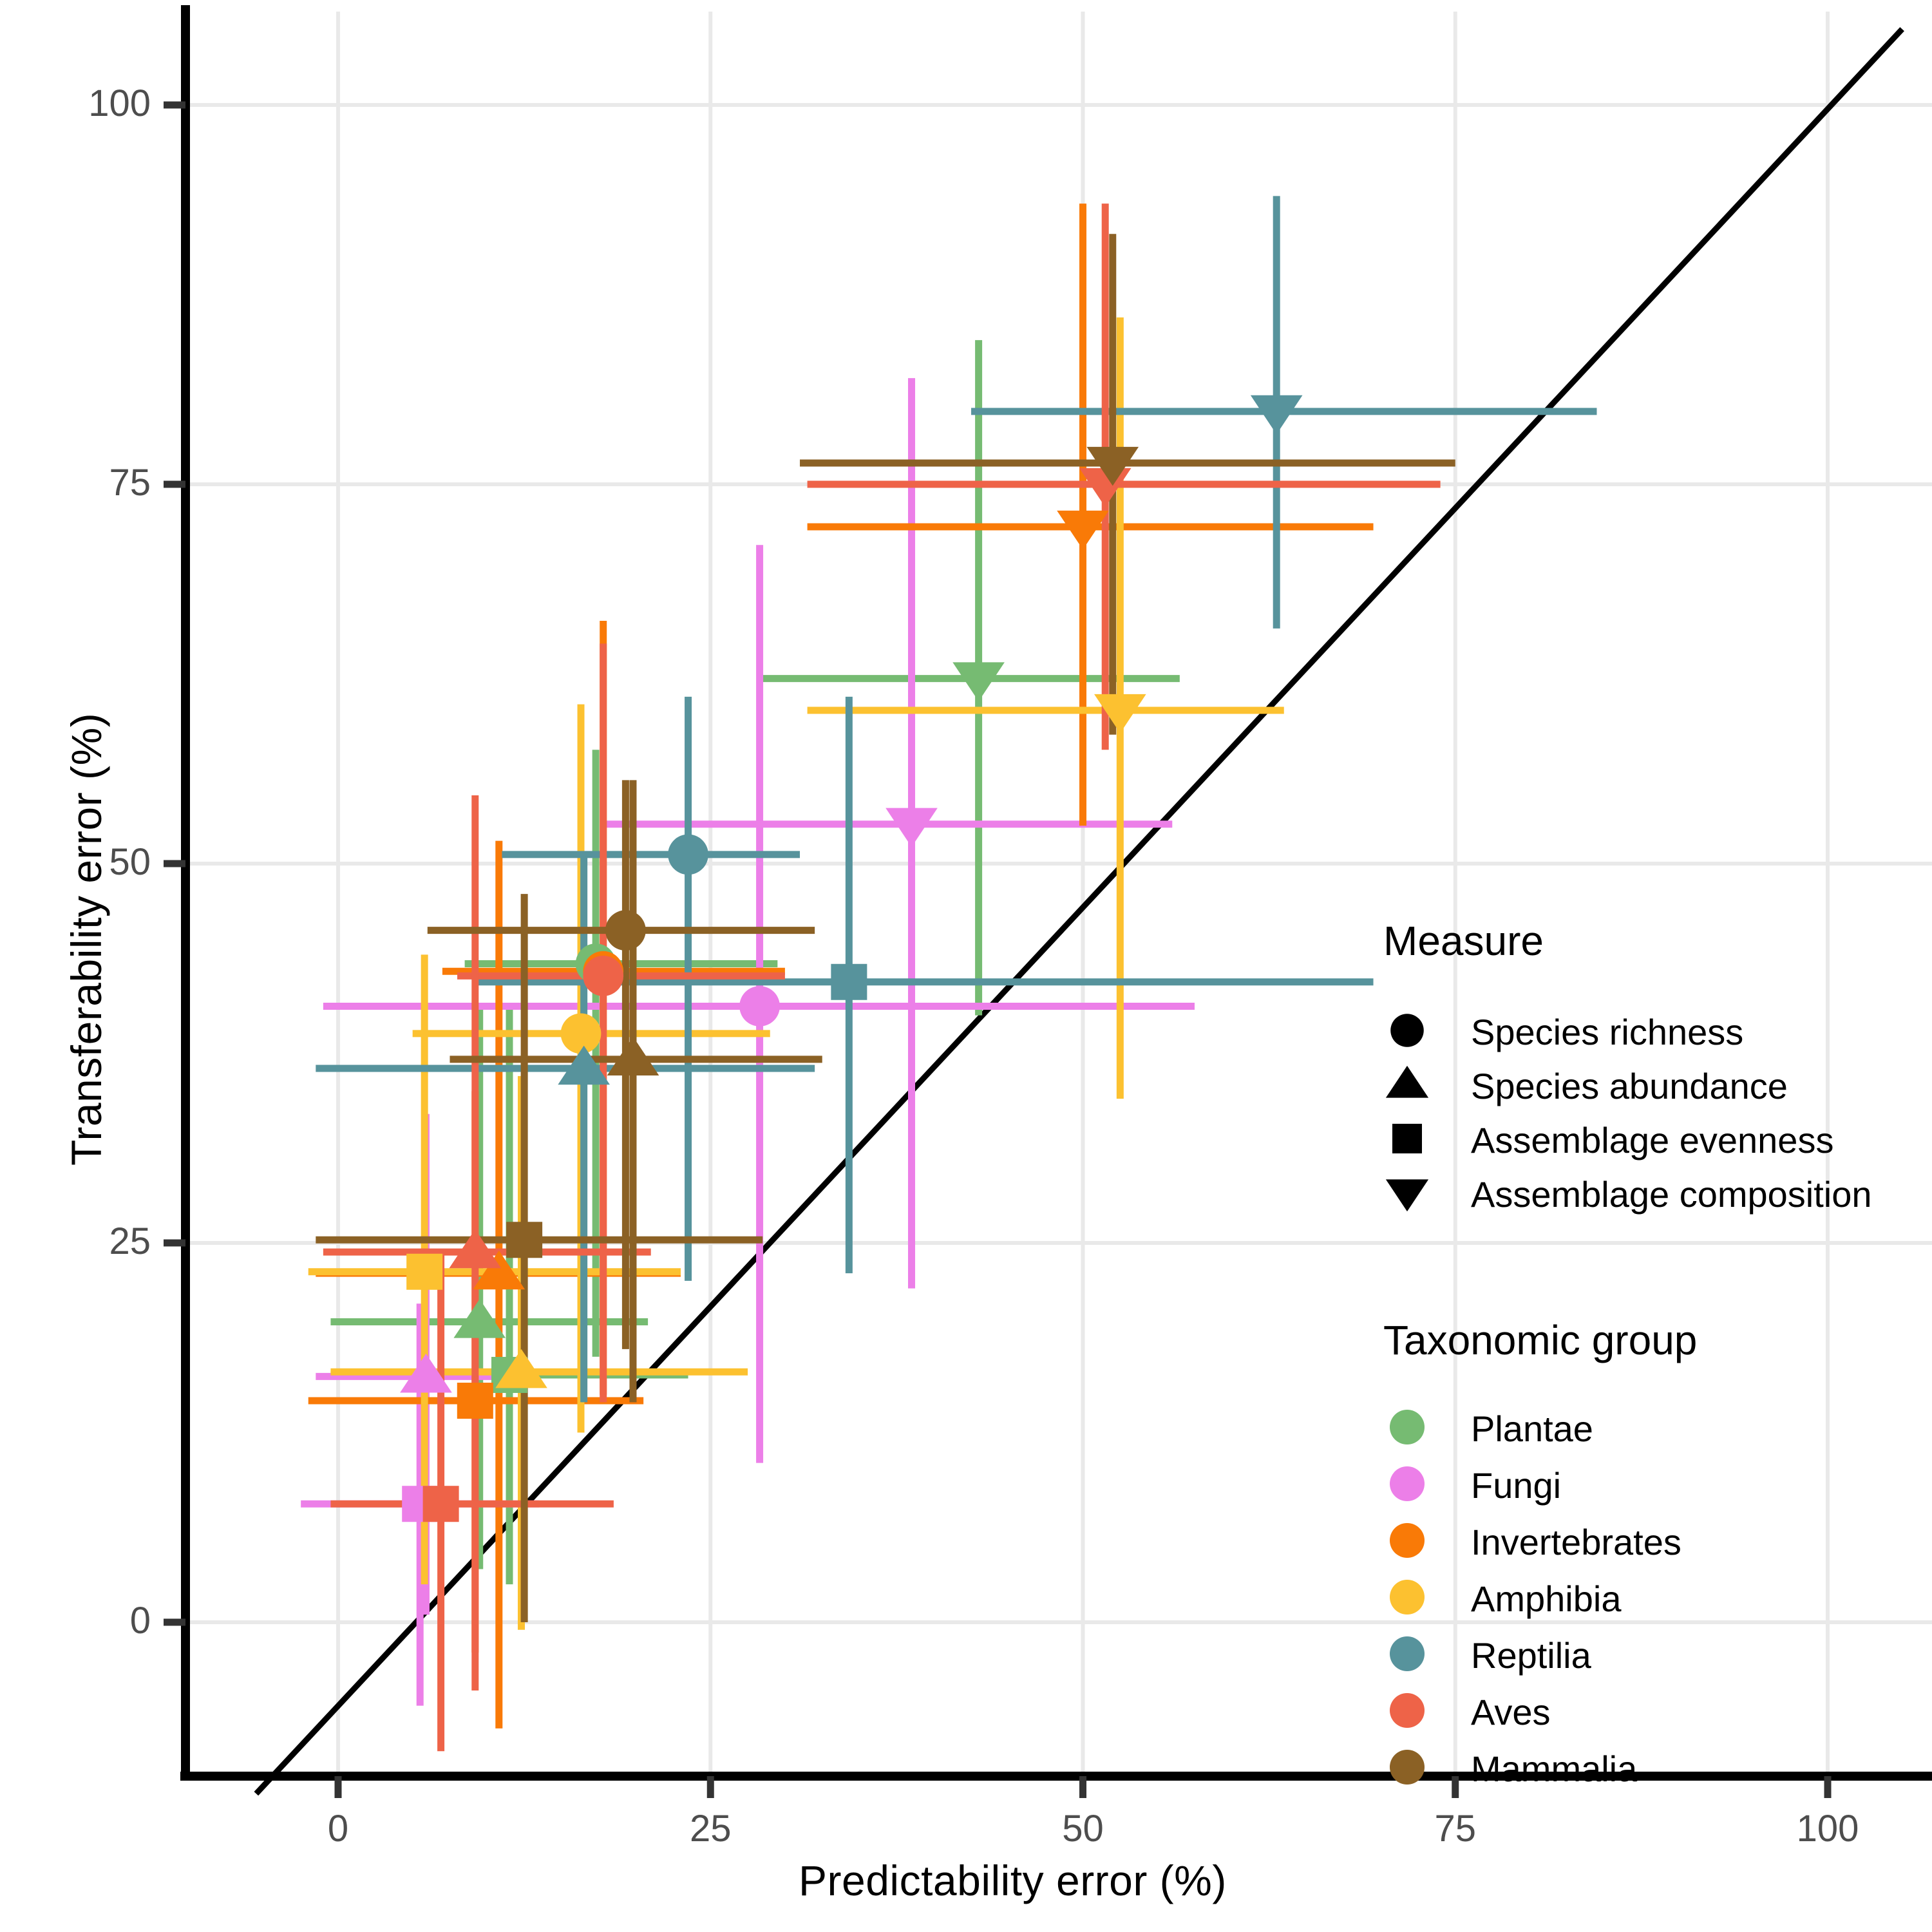 This screenshot has height=1932, width=1932. What do you see at coordinates (1532, 1428) in the screenshot?
I see `legend-label-group-0: Plantae` at bounding box center [1532, 1428].